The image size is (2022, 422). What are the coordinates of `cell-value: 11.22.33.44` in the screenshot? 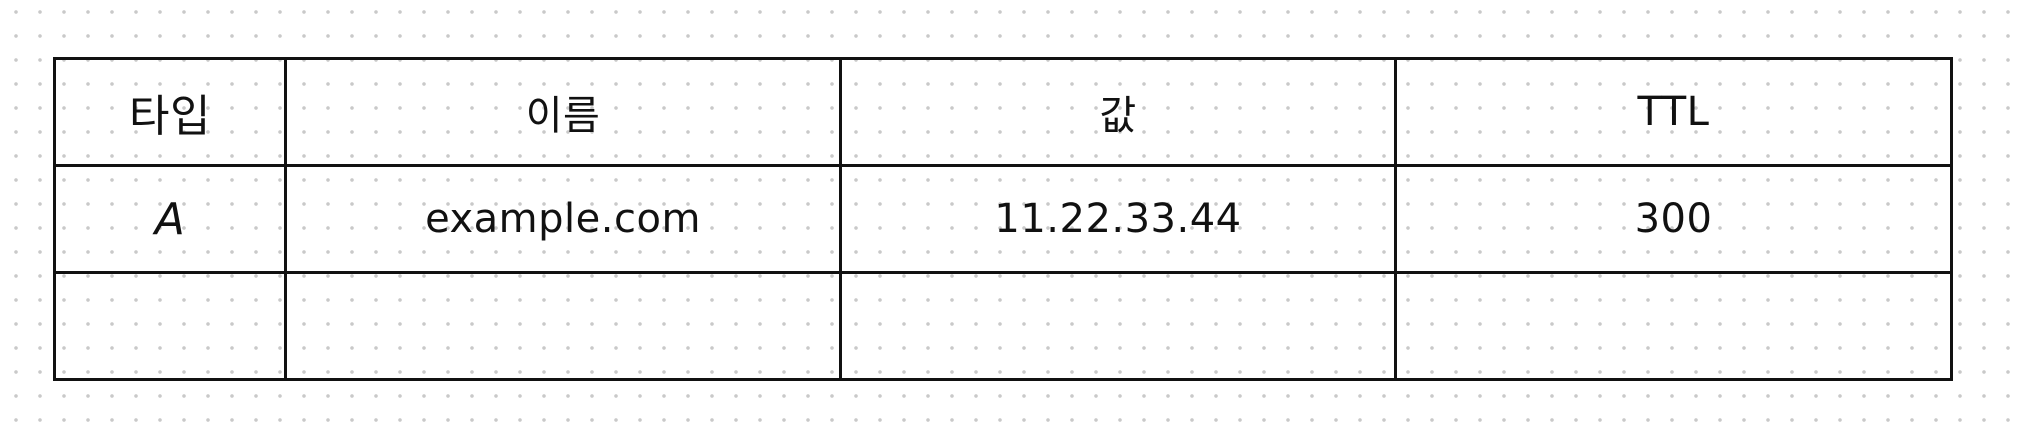 It's located at (1118, 219).